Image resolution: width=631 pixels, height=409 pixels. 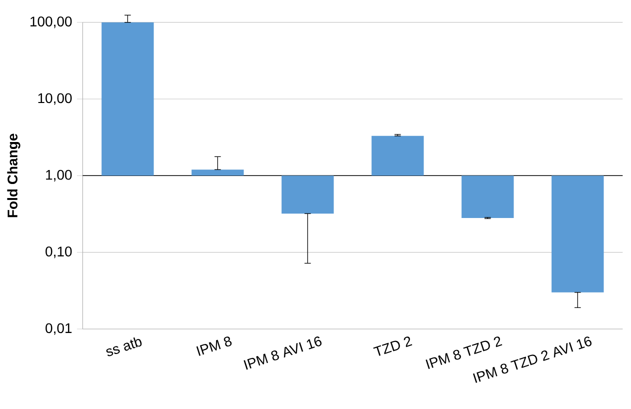 I want to click on x-tick-label: IPM 8 AVI 16, so click(x=283, y=353).